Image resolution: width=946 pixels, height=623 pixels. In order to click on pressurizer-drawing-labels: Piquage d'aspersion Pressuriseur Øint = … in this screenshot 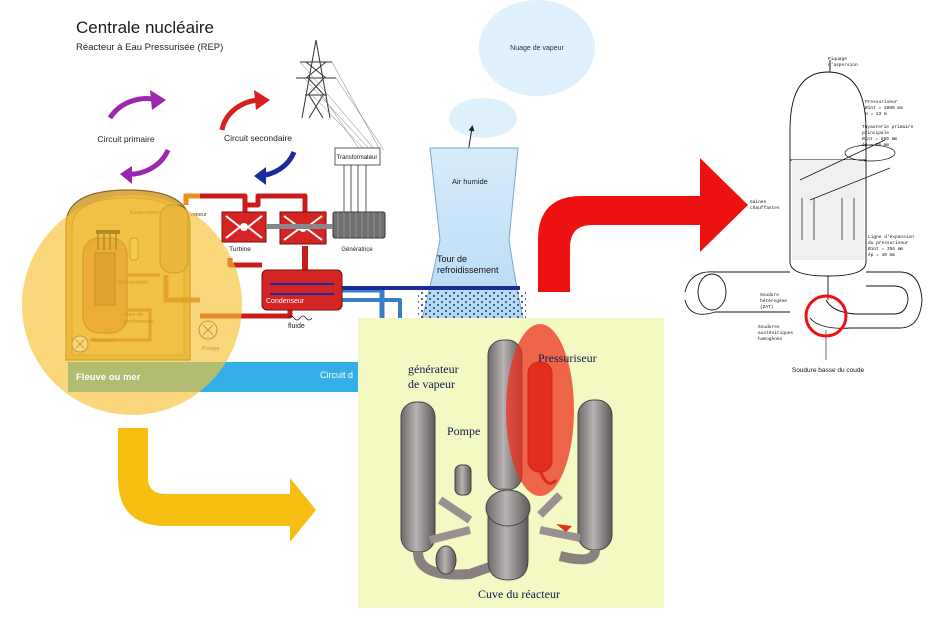, I will do `click(832, 199)`.